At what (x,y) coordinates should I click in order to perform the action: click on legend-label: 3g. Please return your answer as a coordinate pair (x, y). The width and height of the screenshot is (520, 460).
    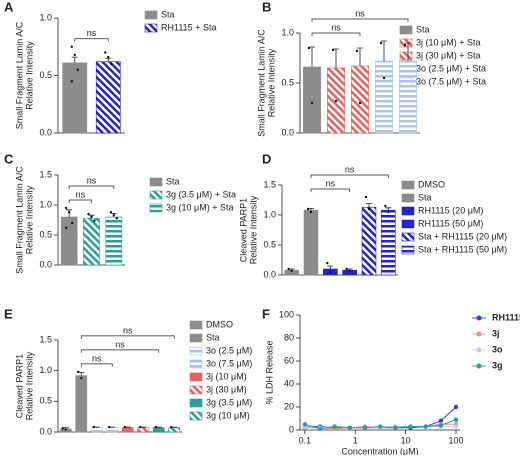
    Looking at the image, I should click on (497, 365).